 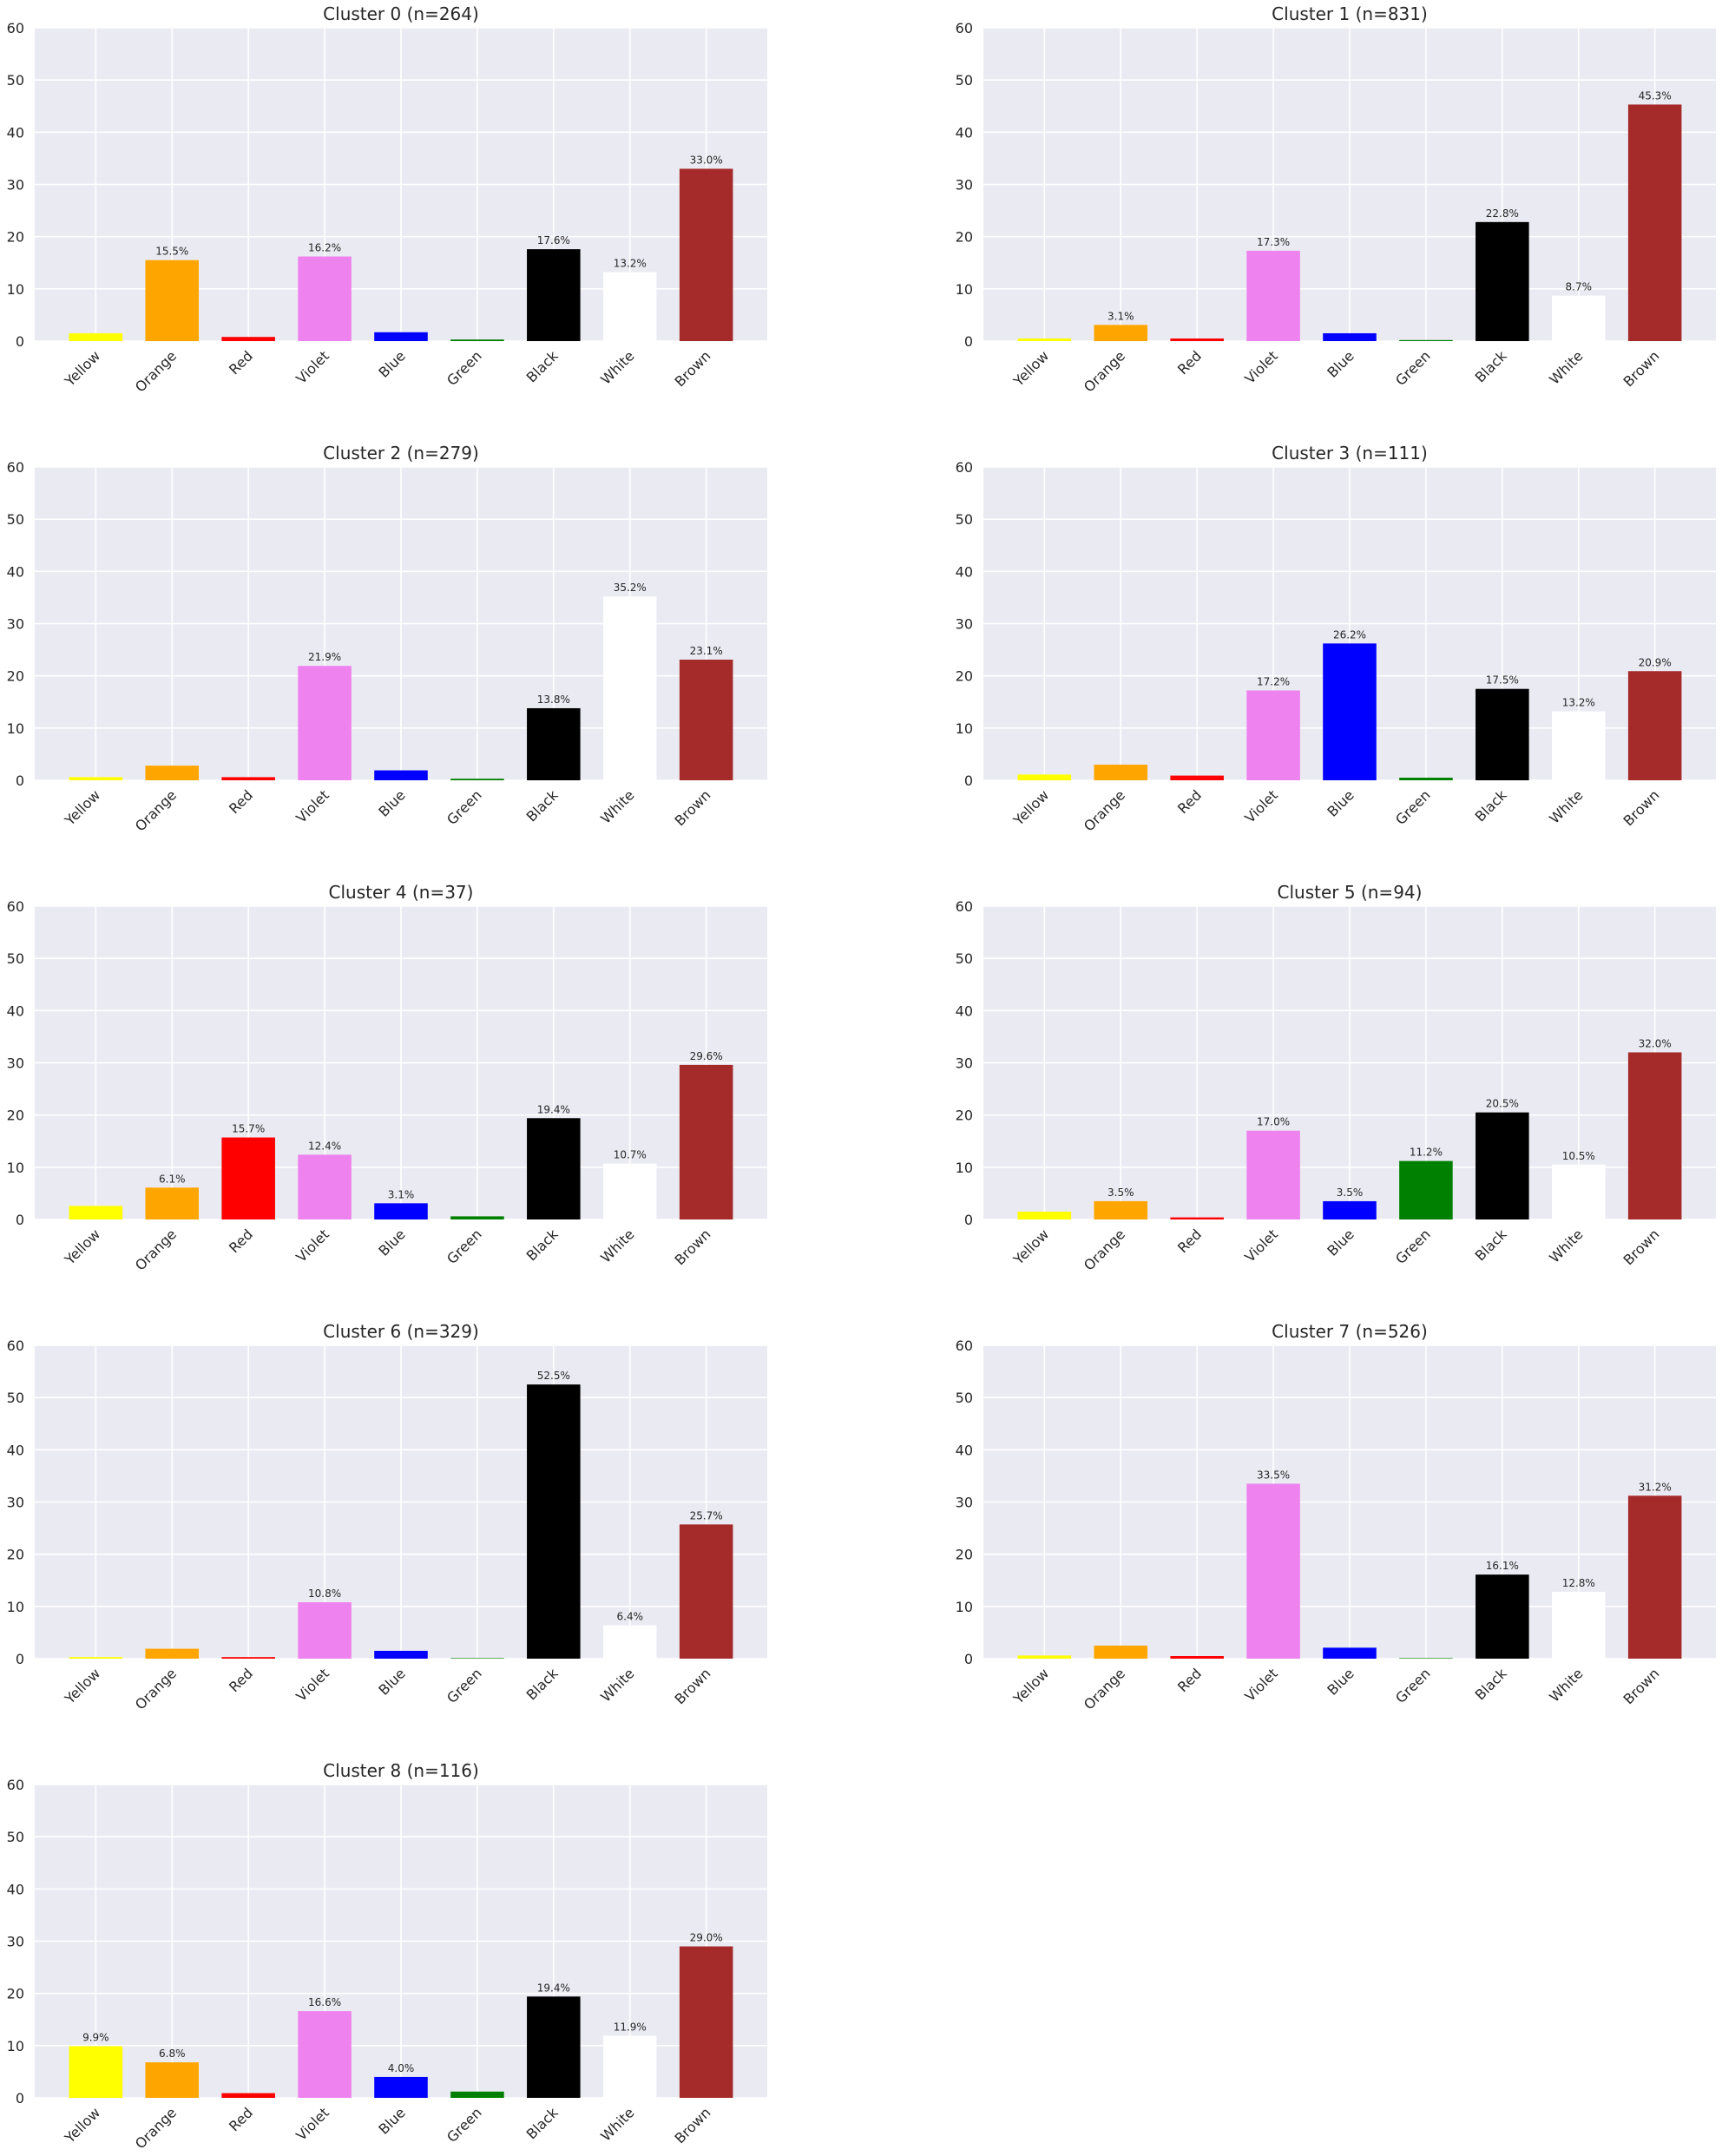 I want to click on bar-value-label: 35.2%, so click(x=631, y=588).